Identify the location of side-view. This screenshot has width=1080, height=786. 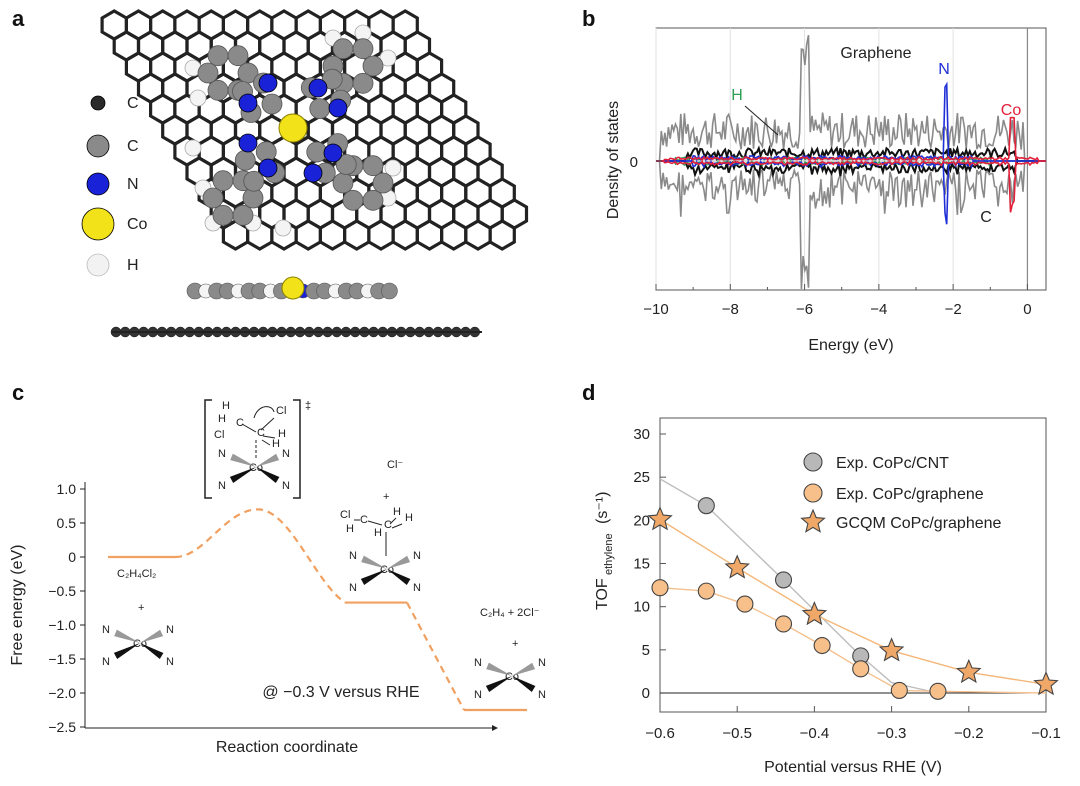
(296, 307).